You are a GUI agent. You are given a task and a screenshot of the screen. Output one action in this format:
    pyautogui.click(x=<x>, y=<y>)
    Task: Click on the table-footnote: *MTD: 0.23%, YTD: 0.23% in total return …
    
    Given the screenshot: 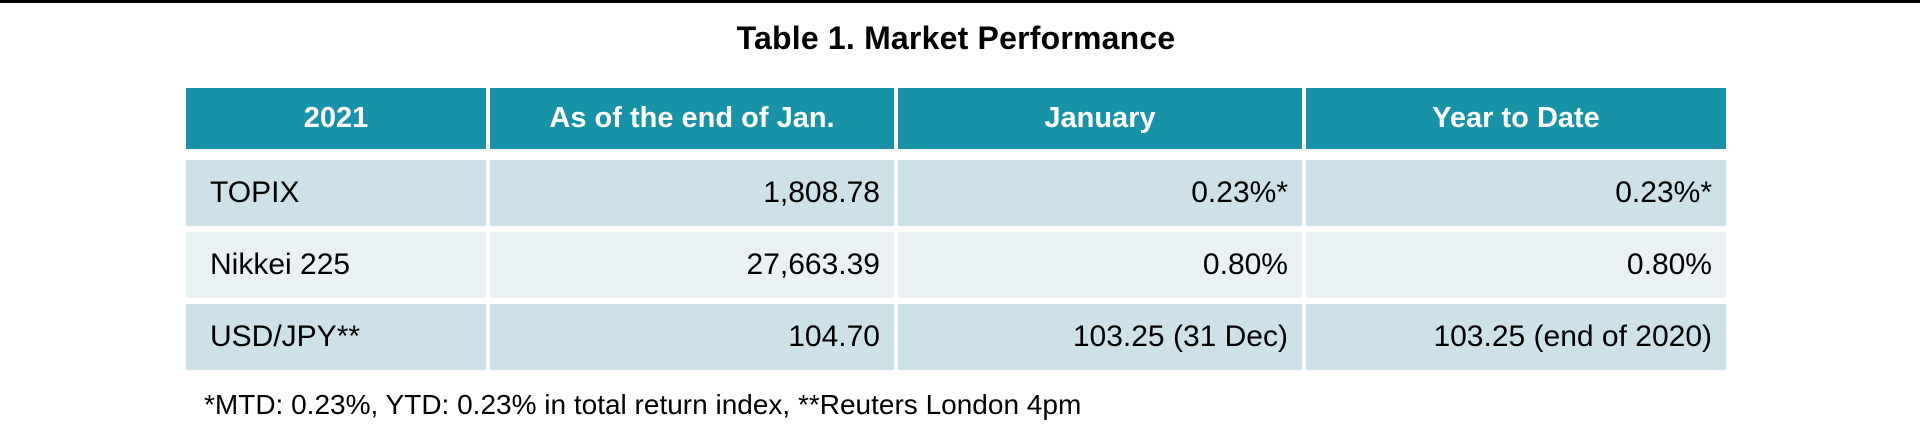 What is the action you would take?
    pyautogui.click(x=643, y=404)
    